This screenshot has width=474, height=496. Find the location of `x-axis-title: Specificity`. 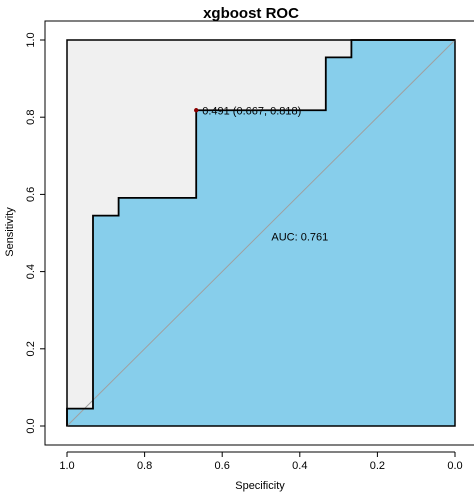

x-axis-title: Specificity is located at coordinates (260, 486).